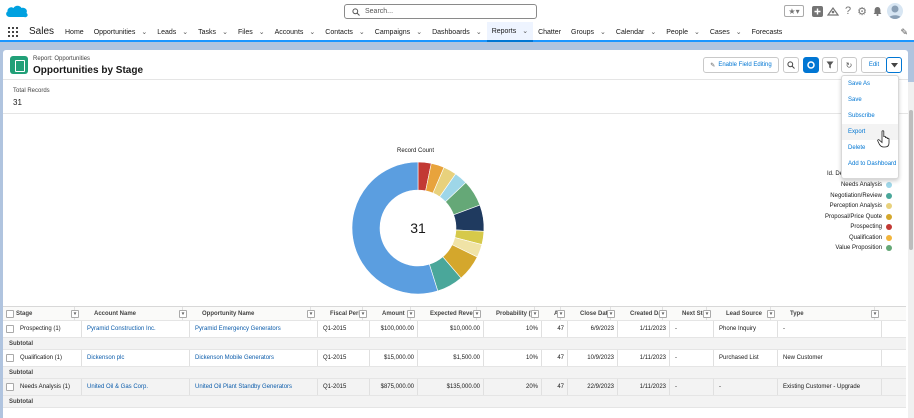 Image resolution: width=914 pixels, height=418 pixels. What do you see at coordinates (510, 32) in the screenshot?
I see `nav-item-reports: Reports ⌄` at bounding box center [510, 32].